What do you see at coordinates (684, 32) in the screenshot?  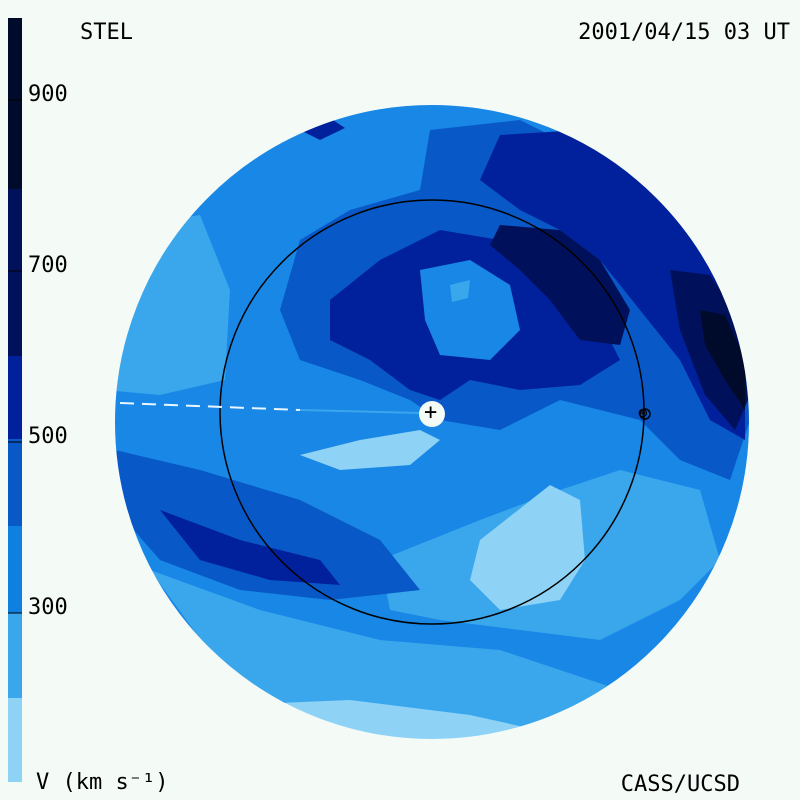 I see `timestamp-label: 2001/04/15 03 UT` at bounding box center [684, 32].